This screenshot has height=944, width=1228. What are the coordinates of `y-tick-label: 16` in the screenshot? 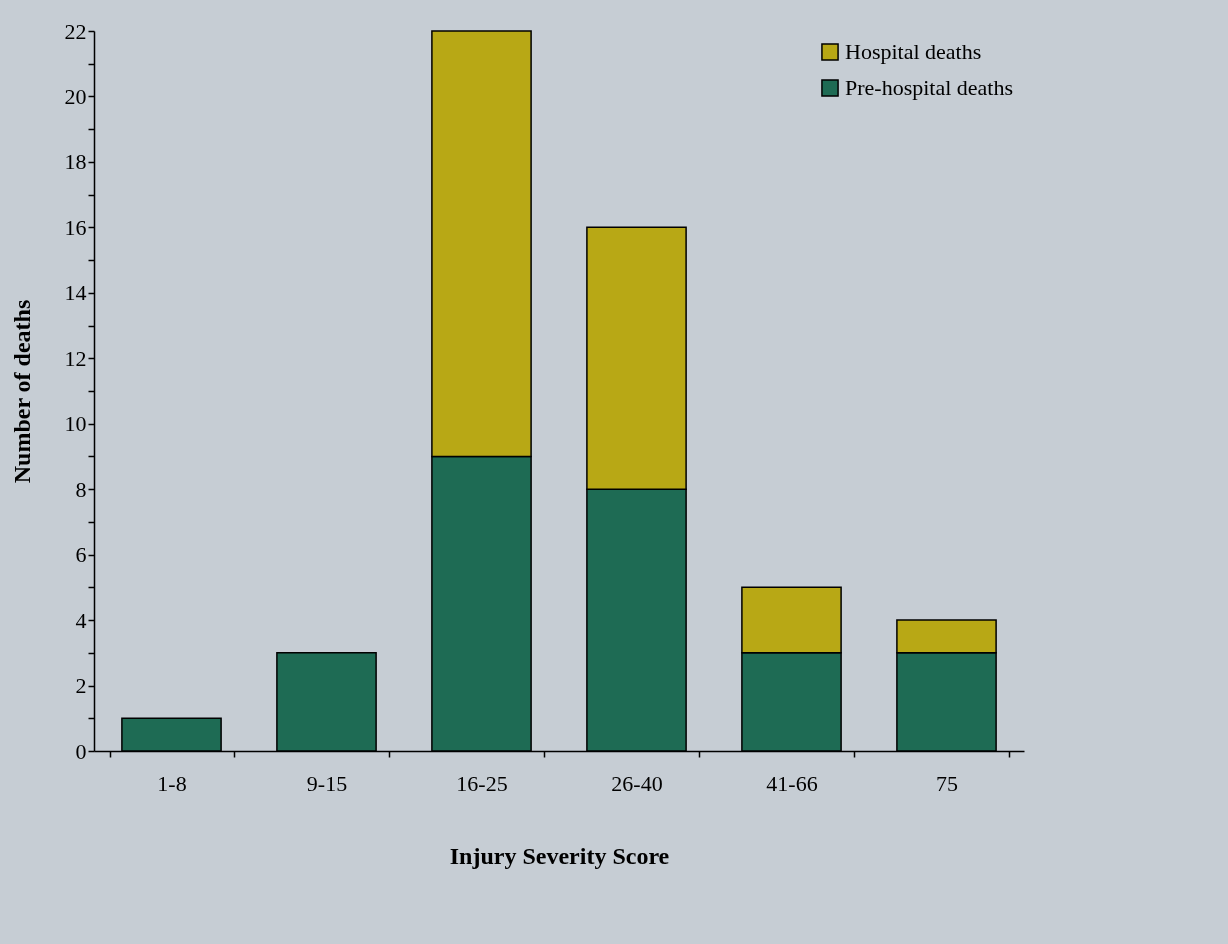 It's located at (75, 227).